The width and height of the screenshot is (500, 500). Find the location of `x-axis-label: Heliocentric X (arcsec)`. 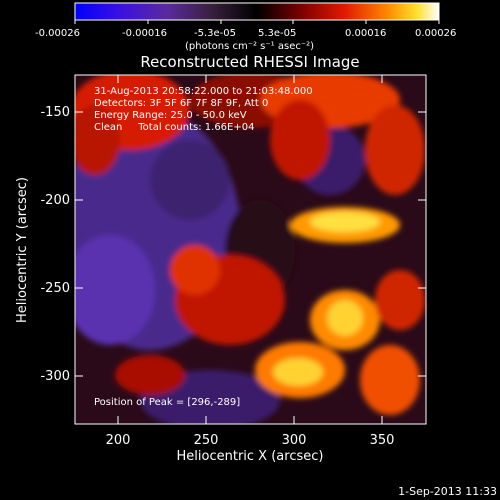

x-axis-label: Heliocentric X (arcsec) is located at coordinates (250, 456).